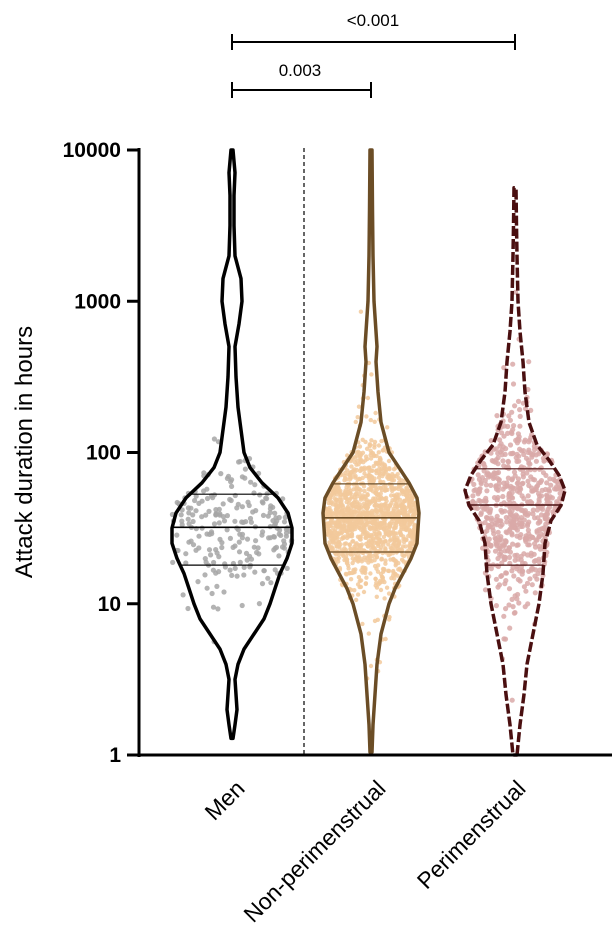 The height and width of the screenshot is (950, 612). Describe the element at coordinates (24, 452) in the screenshot. I see `y-axis-title: Attack duration in hours` at that location.